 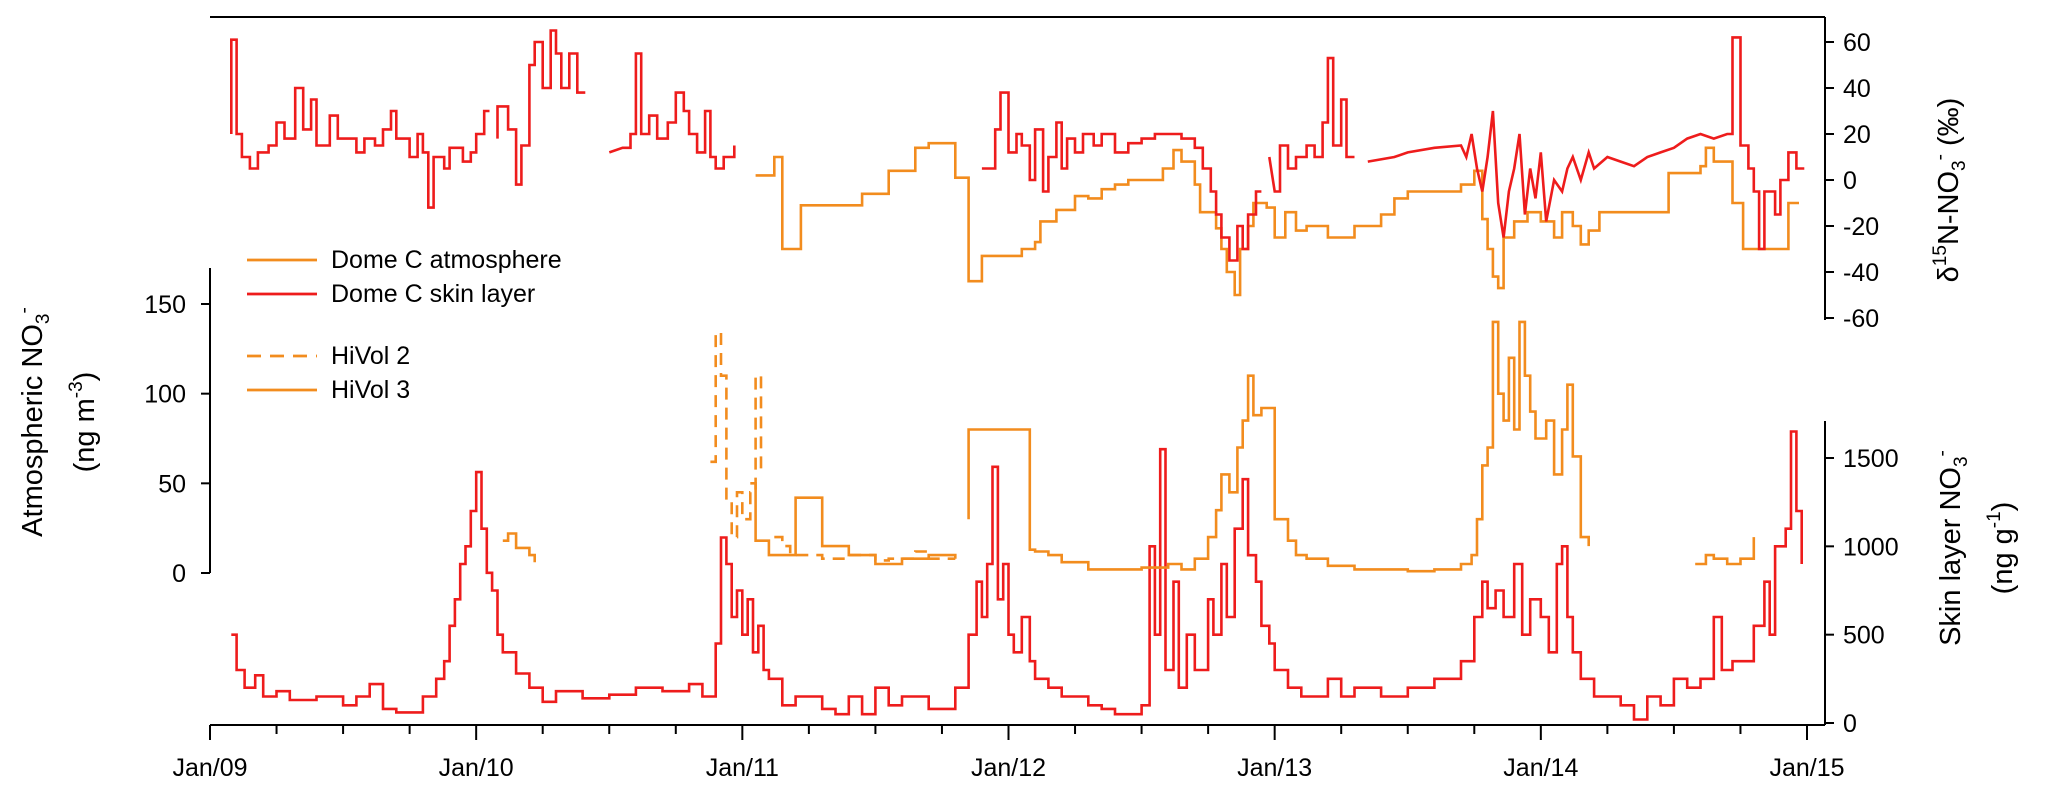 I want to click on x-tick-label: Jan/11, so click(x=742, y=768).